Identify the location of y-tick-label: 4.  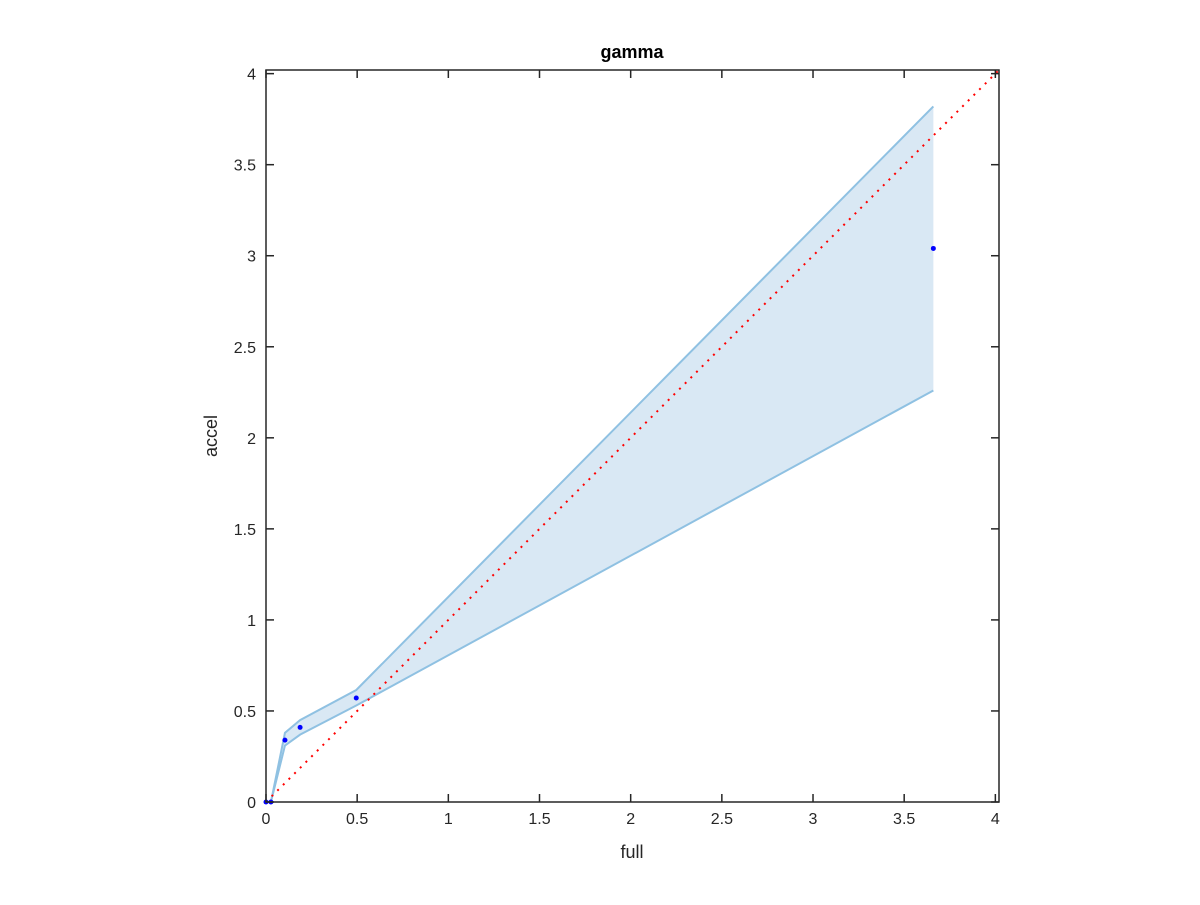
(251, 75).